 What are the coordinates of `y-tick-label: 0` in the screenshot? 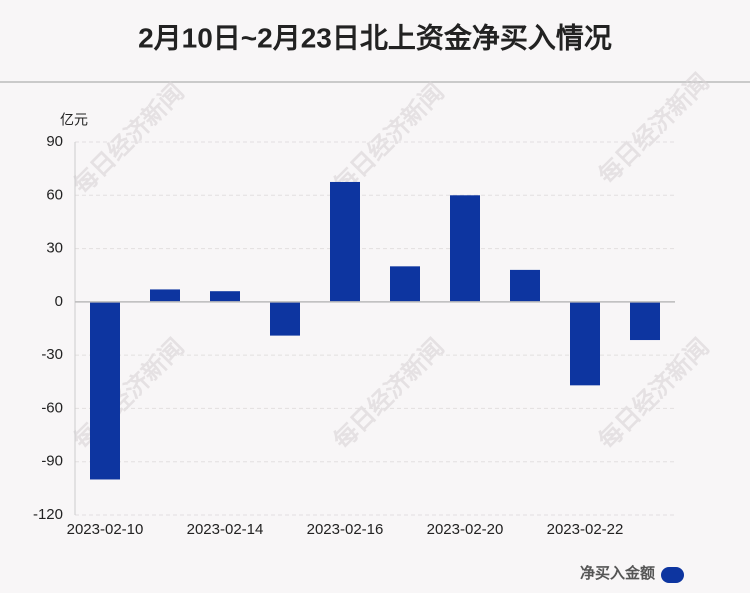 It's located at (59, 301).